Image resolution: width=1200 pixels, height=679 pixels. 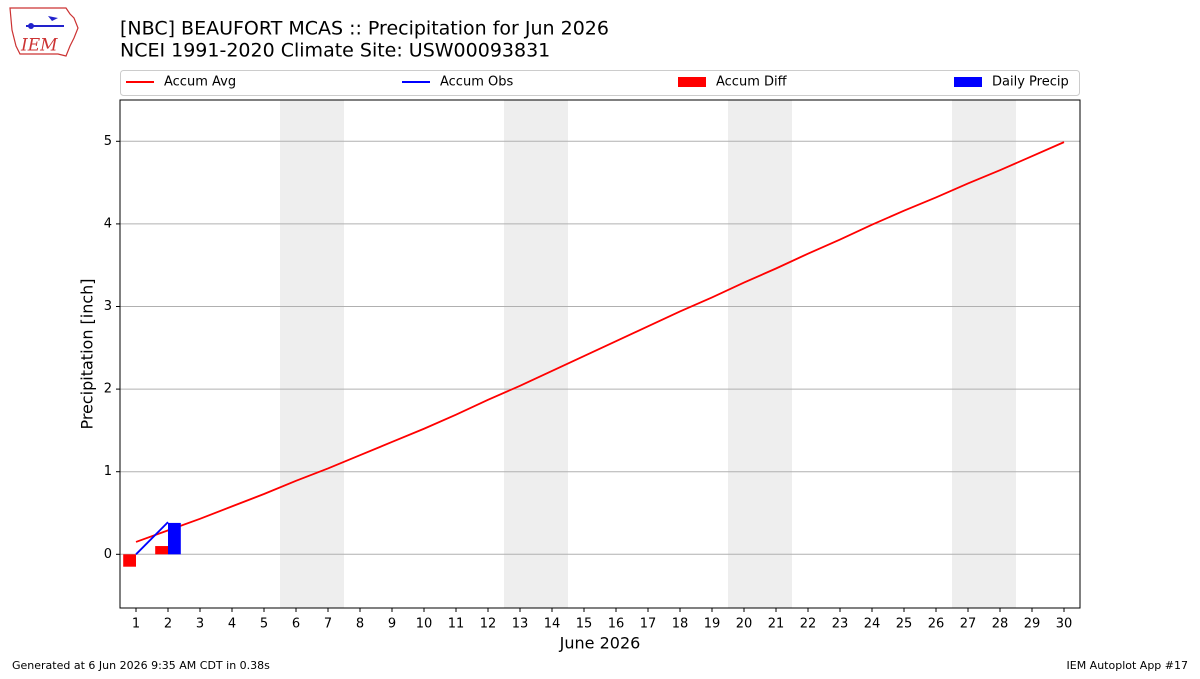 What do you see at coordinates (424, 624) in the screenshot?
I see `x-tick-label: 10` at bounding box center [424, 624].